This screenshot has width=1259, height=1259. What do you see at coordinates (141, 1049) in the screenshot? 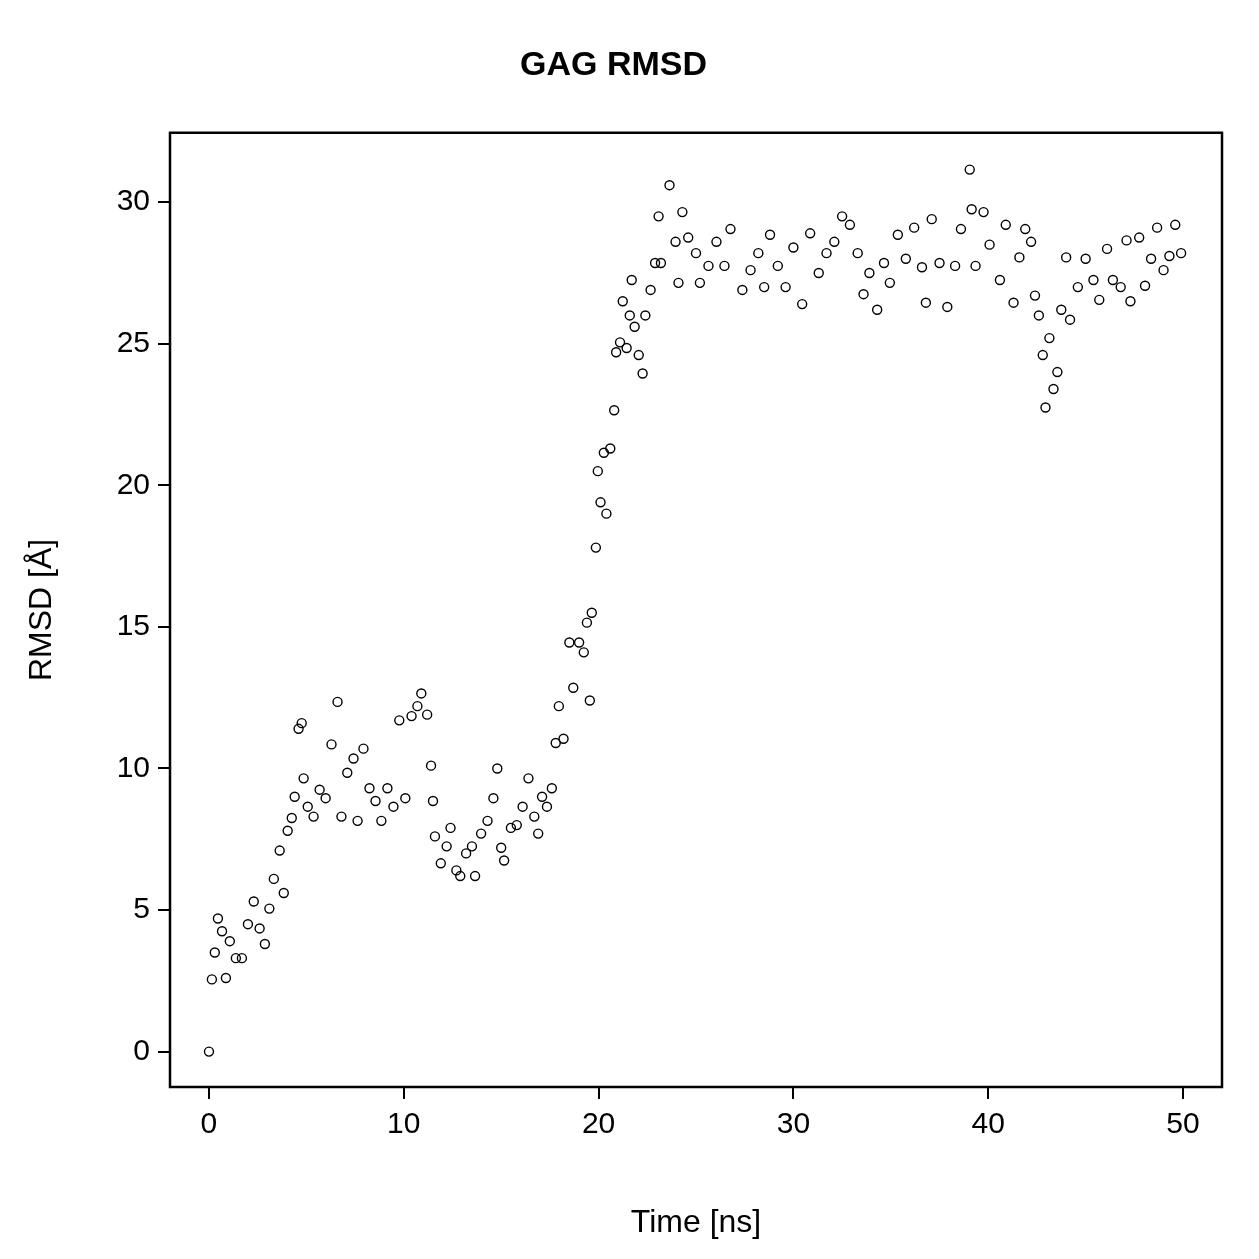
I see `y-tick-label: 0` at bounding box center [141, 1049].